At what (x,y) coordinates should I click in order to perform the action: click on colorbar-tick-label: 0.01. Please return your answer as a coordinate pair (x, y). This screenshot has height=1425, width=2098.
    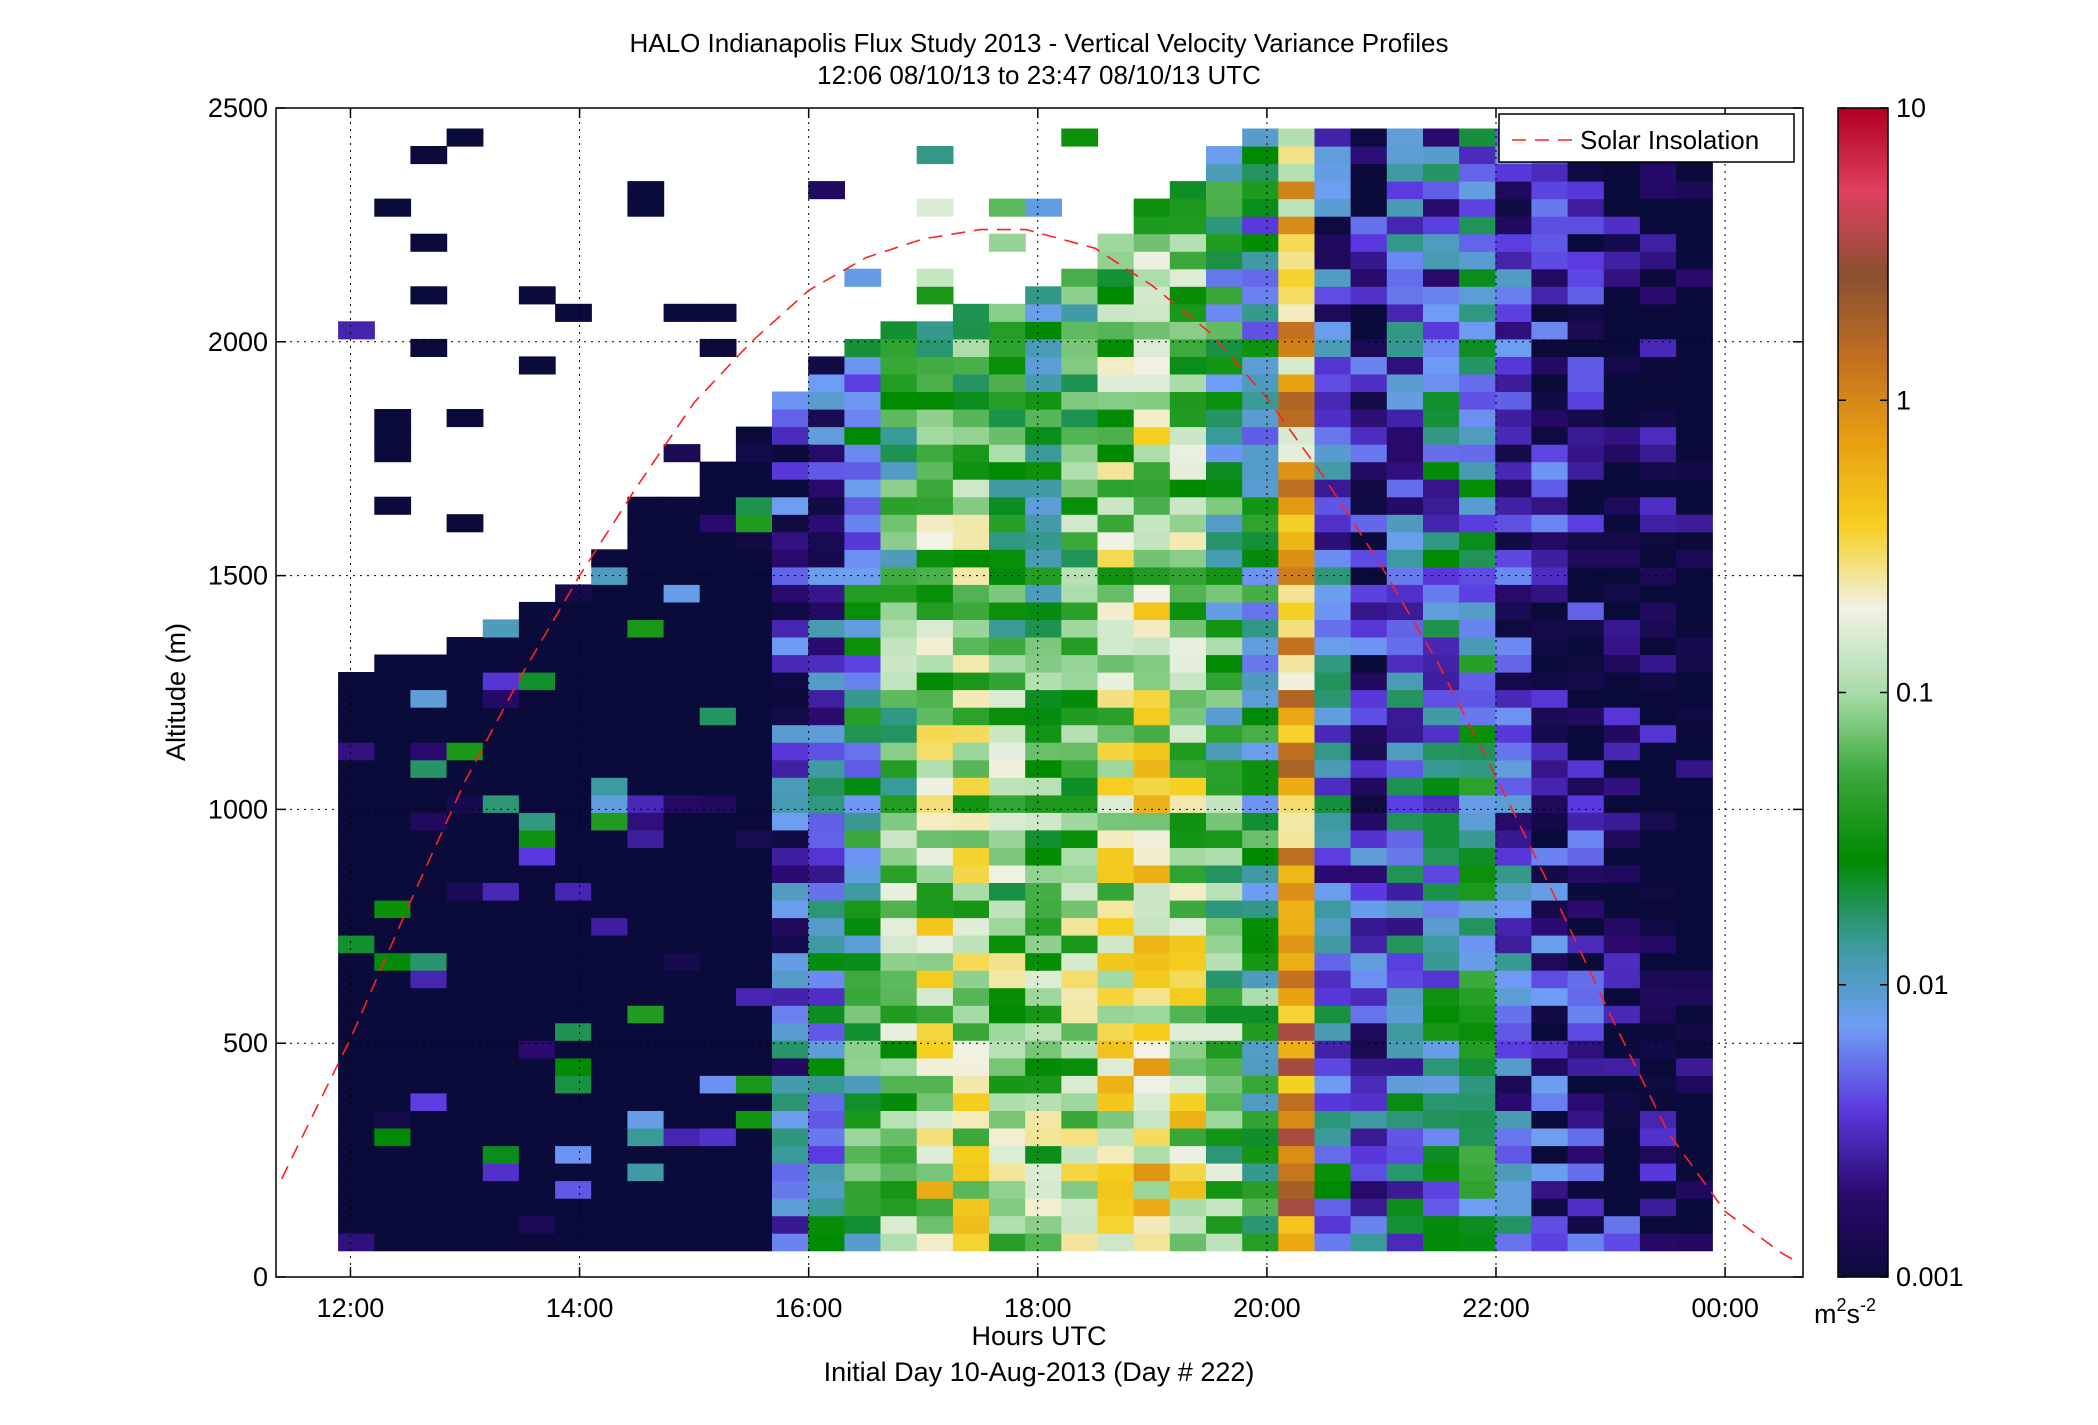
    Looking at the image, I should click on (1922, 985).